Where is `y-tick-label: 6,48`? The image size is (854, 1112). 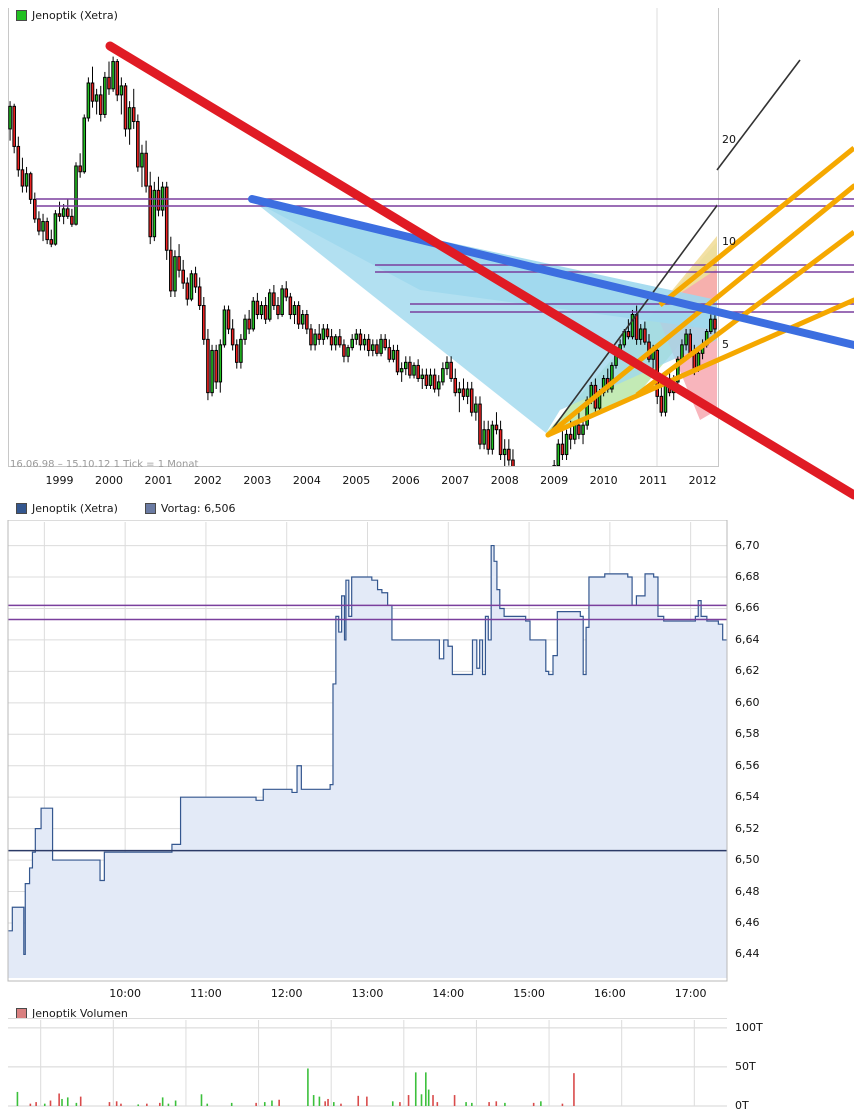 y-tick-label: 6,48 is located at coordinates (747, 891).